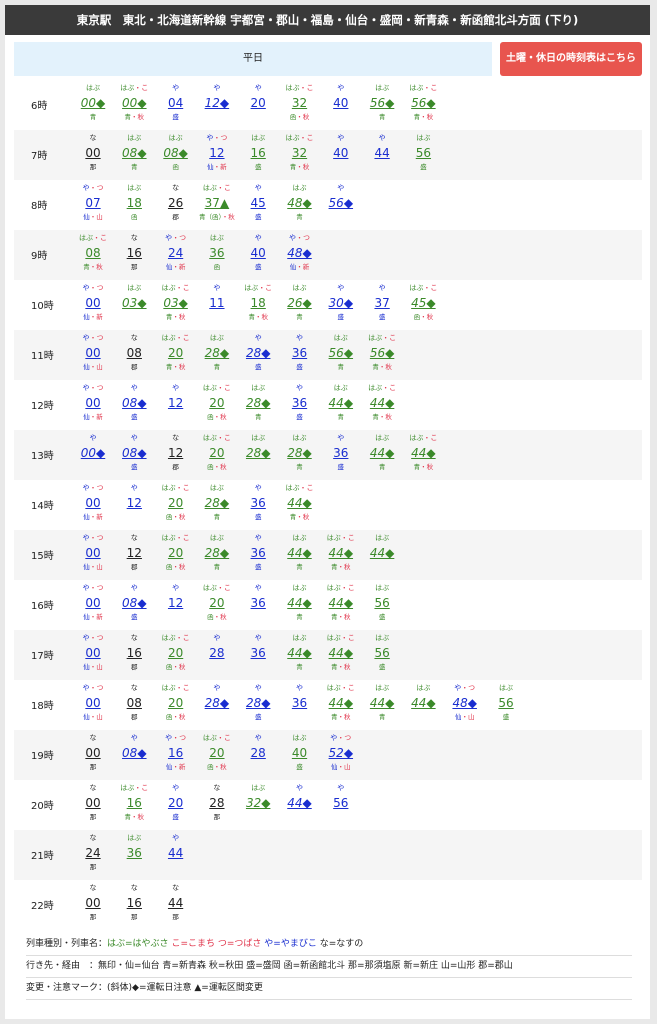 This screenshot has width=657, height=1024. I want to click on departure: はぶ・こ 32 函・秋, so click(300, 105).